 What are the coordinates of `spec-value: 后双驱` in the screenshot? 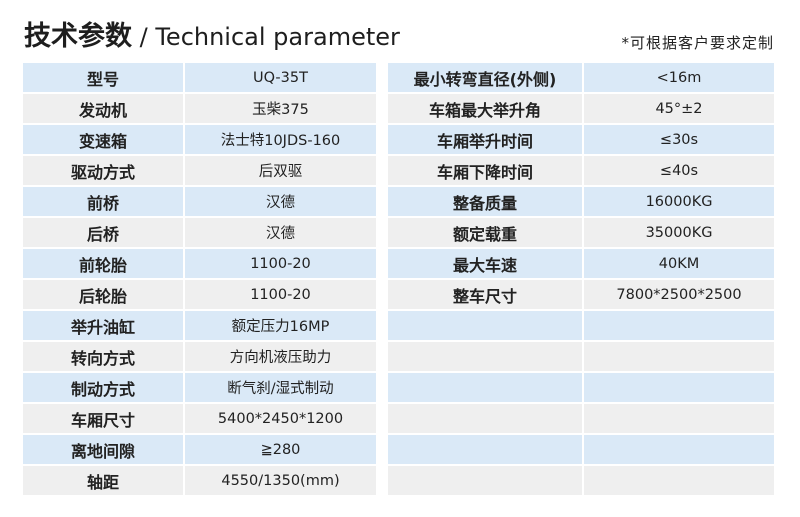 It's located at (280, 170).